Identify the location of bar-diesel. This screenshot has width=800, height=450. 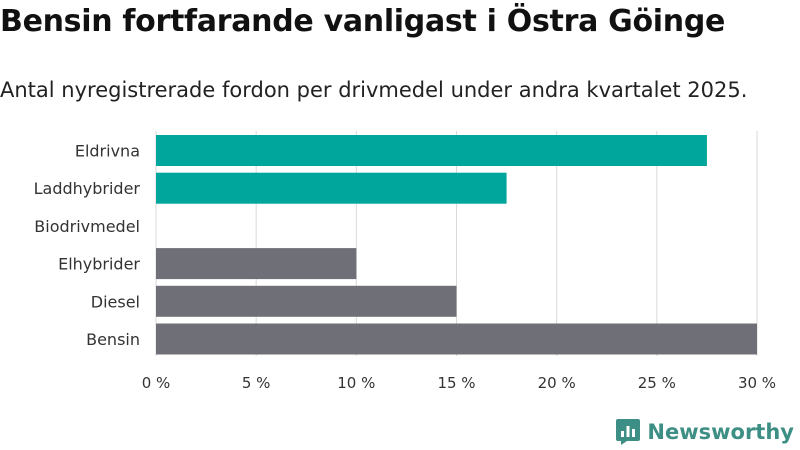
(306, 301).